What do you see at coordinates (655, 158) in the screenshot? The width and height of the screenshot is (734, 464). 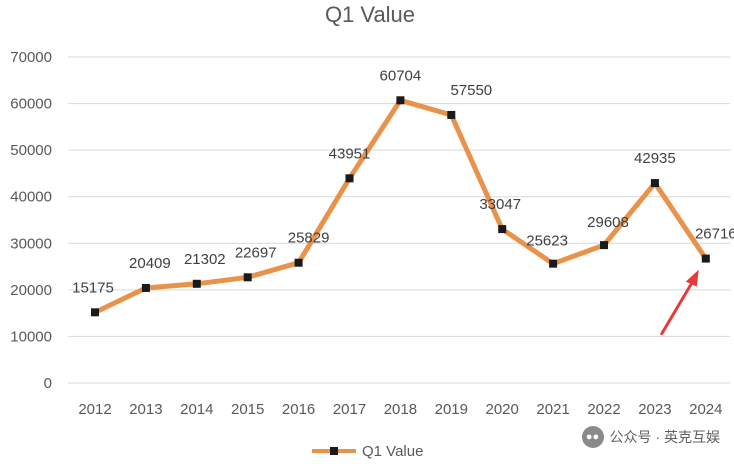 I see `data-label: 42935` at bounding box center [655, 158].